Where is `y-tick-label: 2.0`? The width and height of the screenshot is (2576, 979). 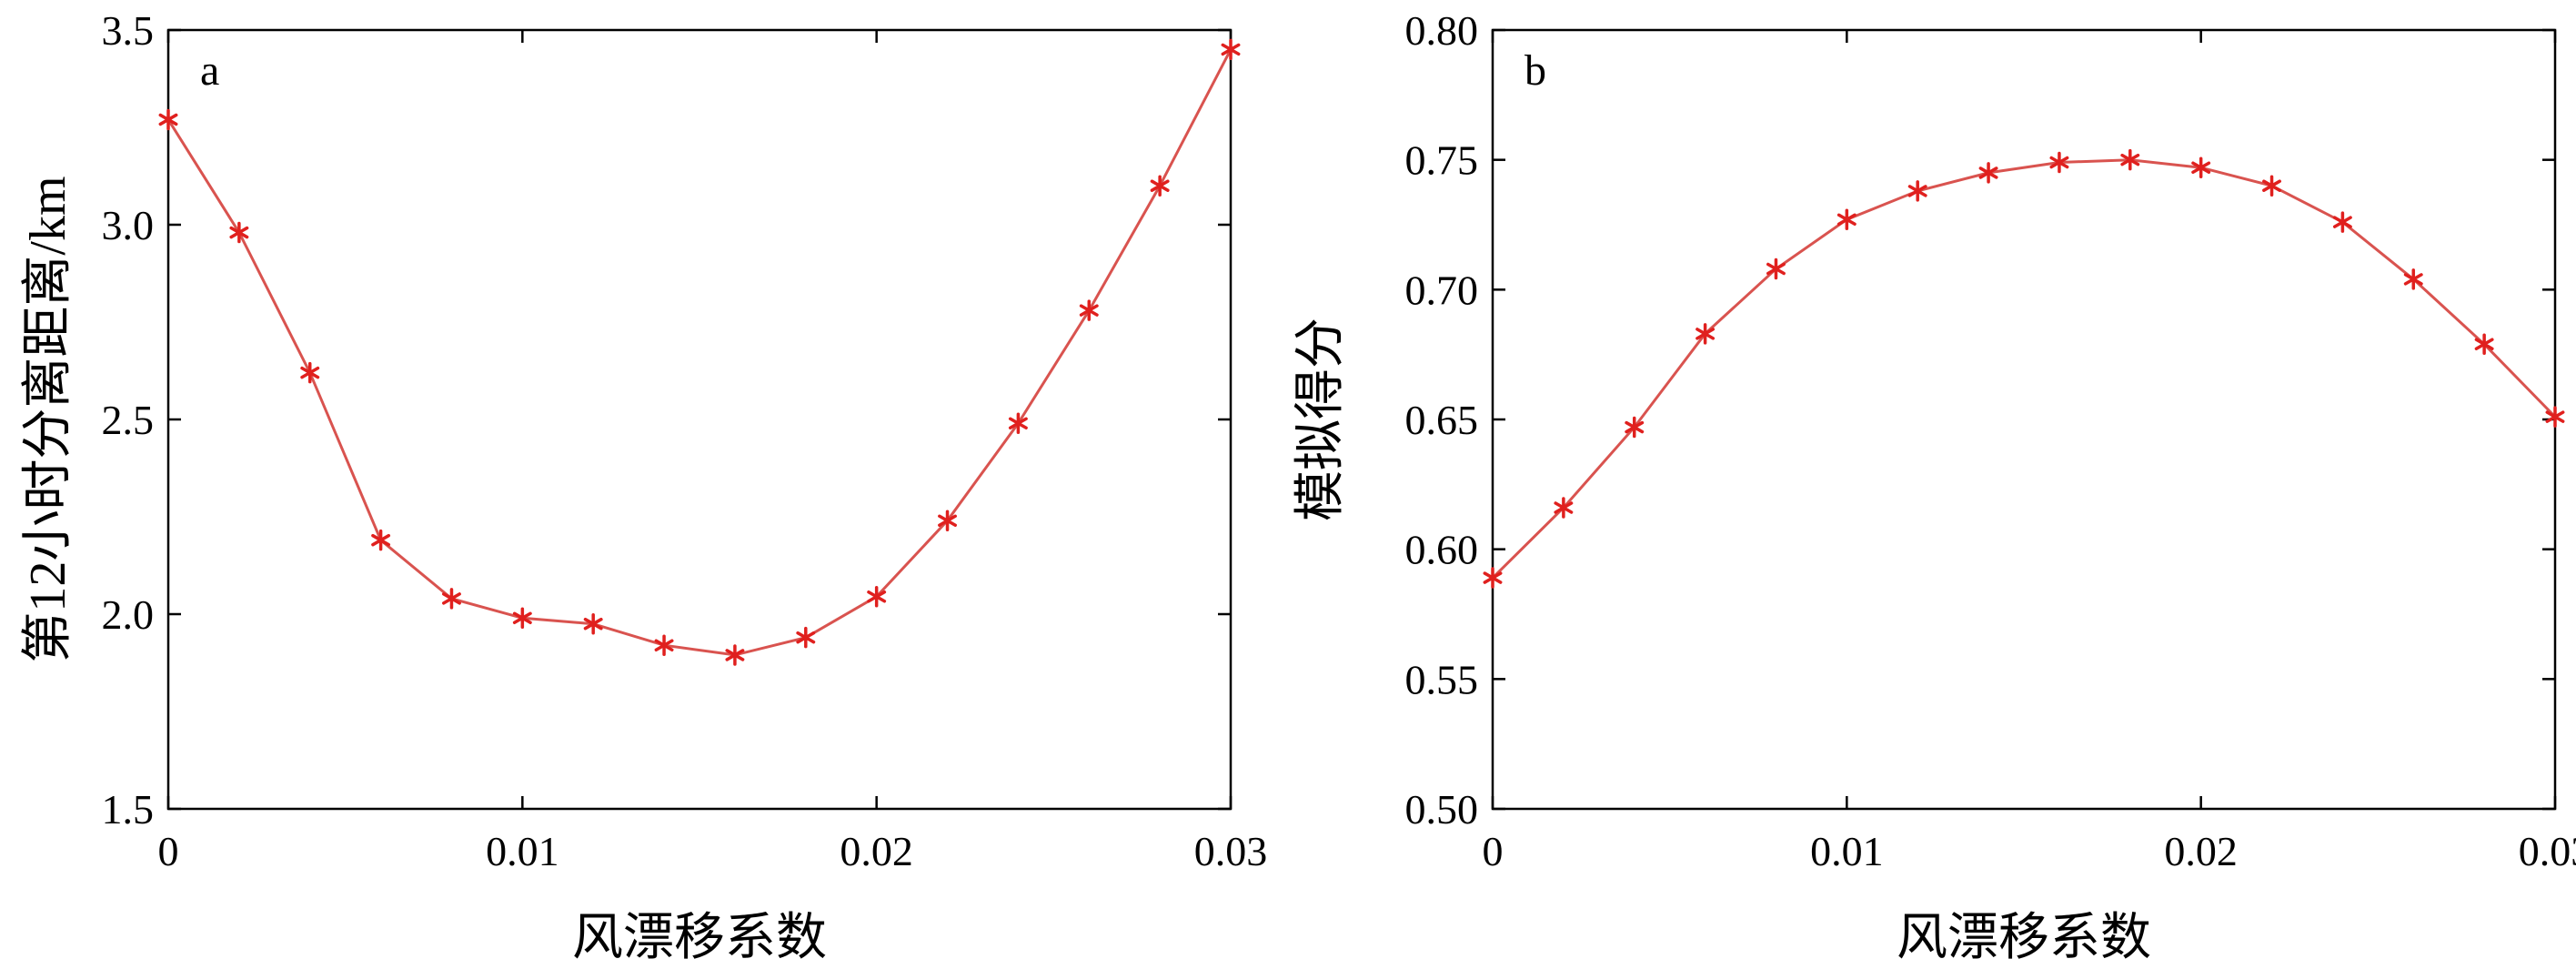
y-tick-label: 2.0 is located at coordinates (128, 614).